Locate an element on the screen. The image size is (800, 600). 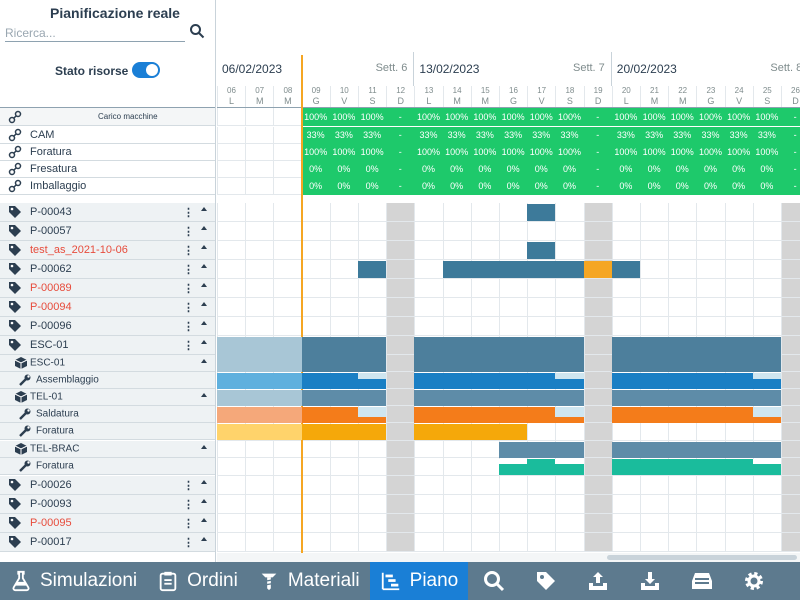
nav-ordini: Ordini is located at coordinates (197, 581).